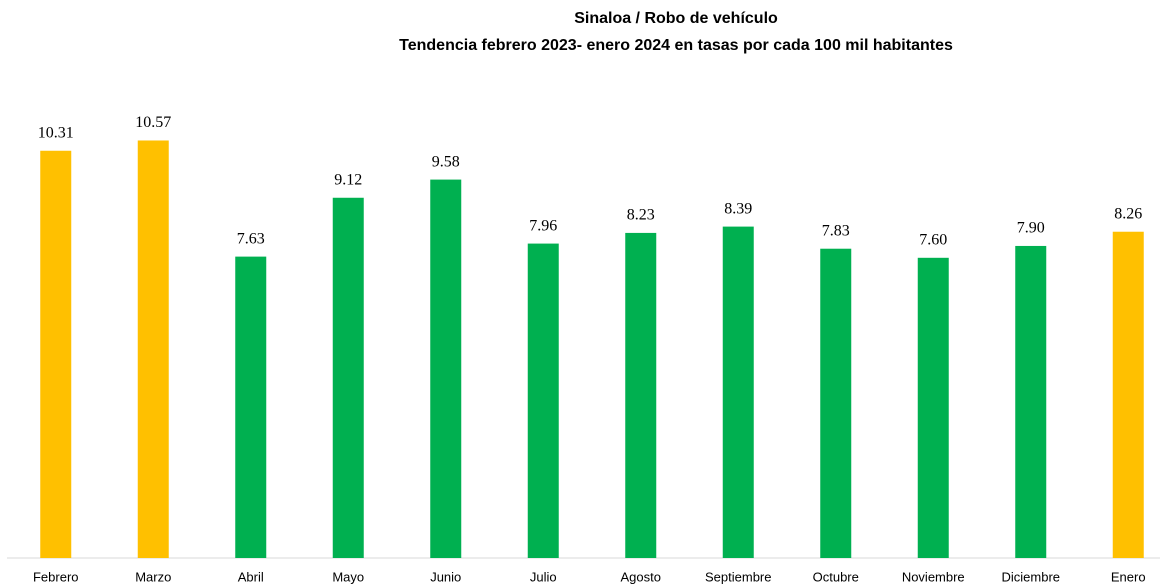 The image size is (1165, 586). What do you see at coordinates (1031, 228) in the screenshot?
I see `value-label: 7.90` at bounding box center [1031, 228].